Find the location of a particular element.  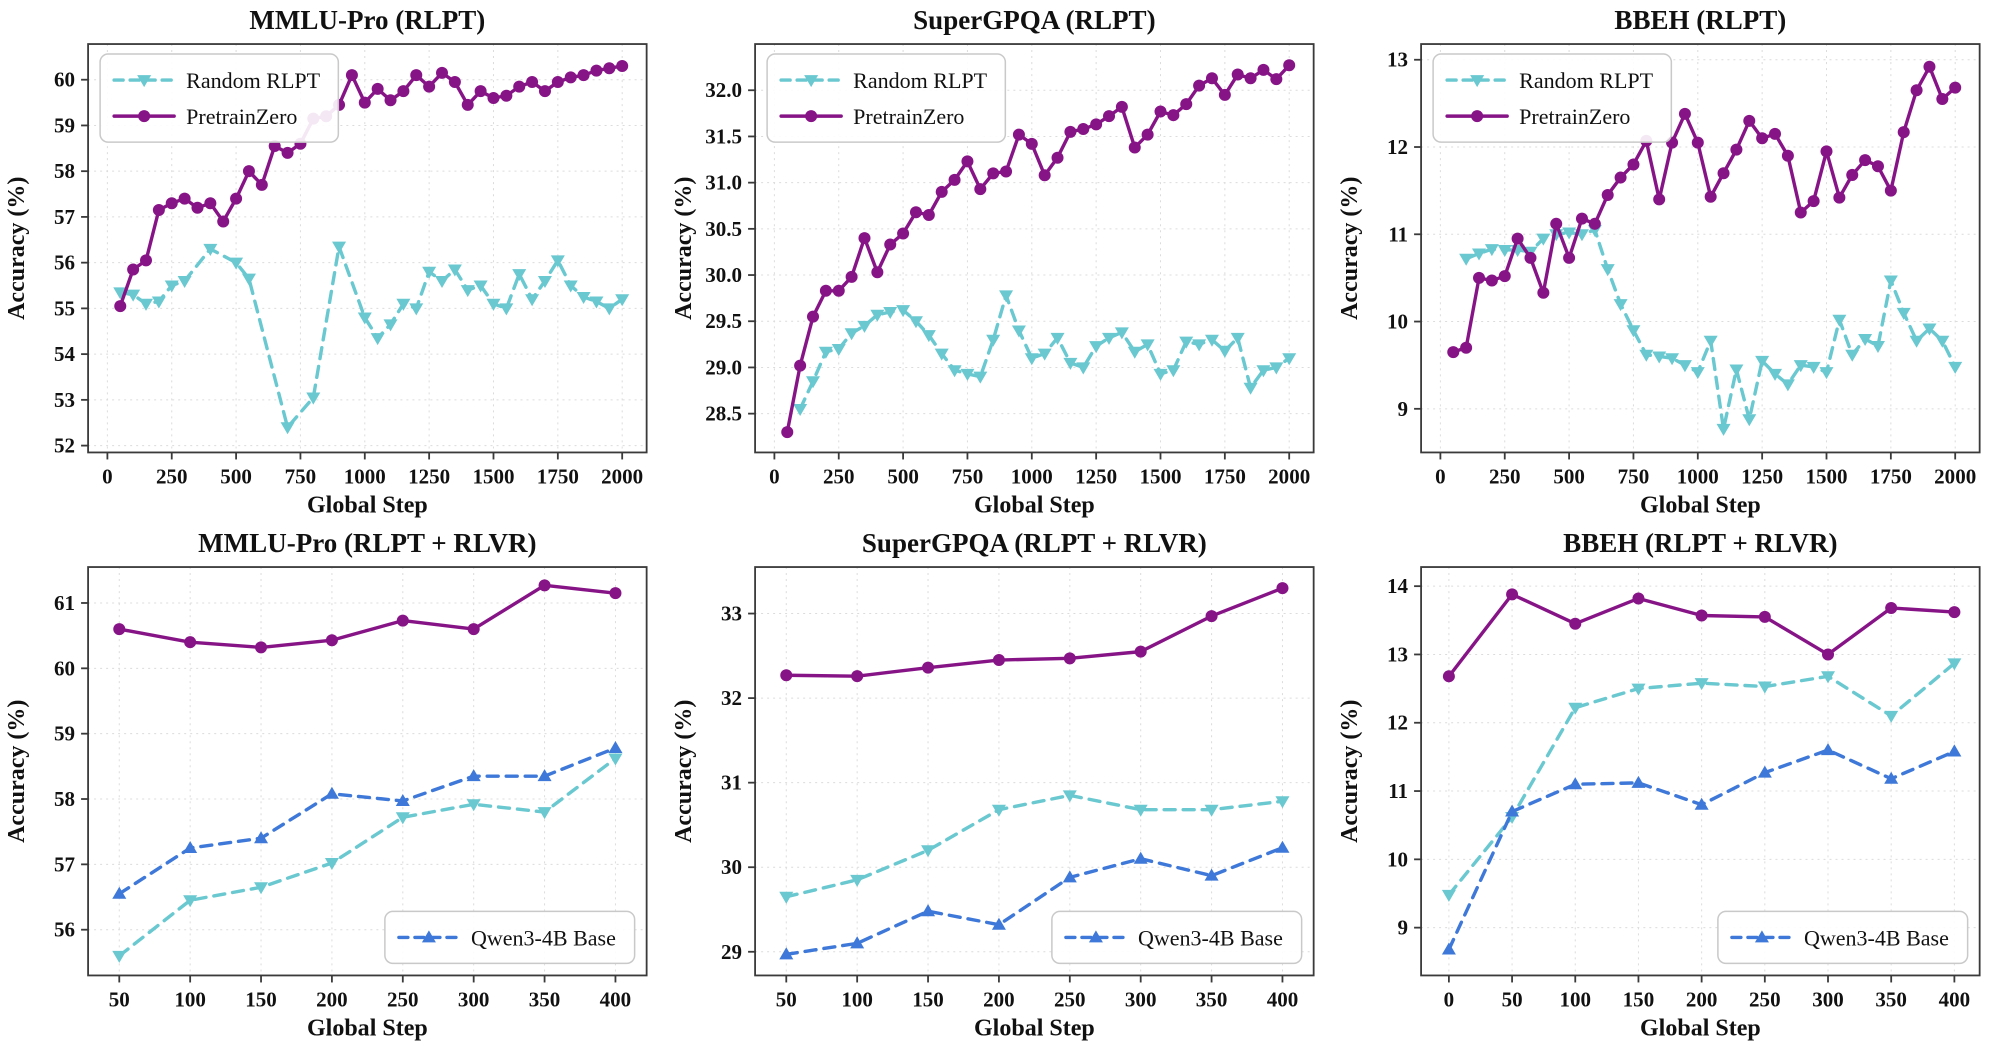

series-line is located at coordinates (1034, 845).